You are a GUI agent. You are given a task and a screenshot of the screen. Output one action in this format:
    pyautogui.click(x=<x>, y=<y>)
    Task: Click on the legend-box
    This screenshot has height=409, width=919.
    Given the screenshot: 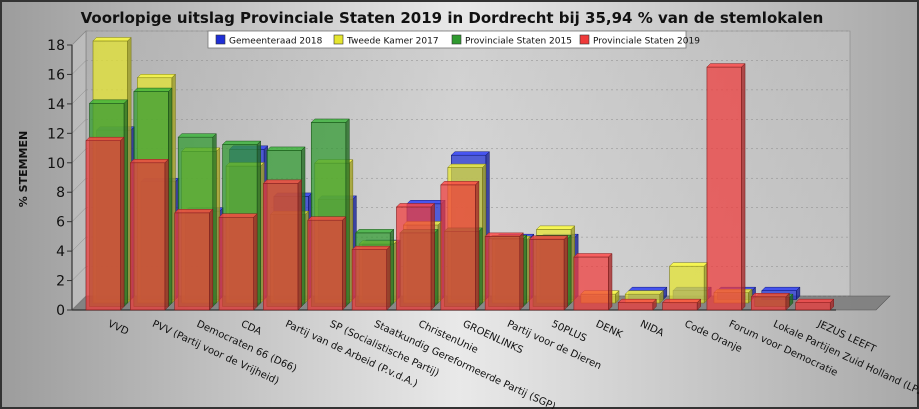 What is the action you would take?
    pyautogui.click(x=447, y=39)
    